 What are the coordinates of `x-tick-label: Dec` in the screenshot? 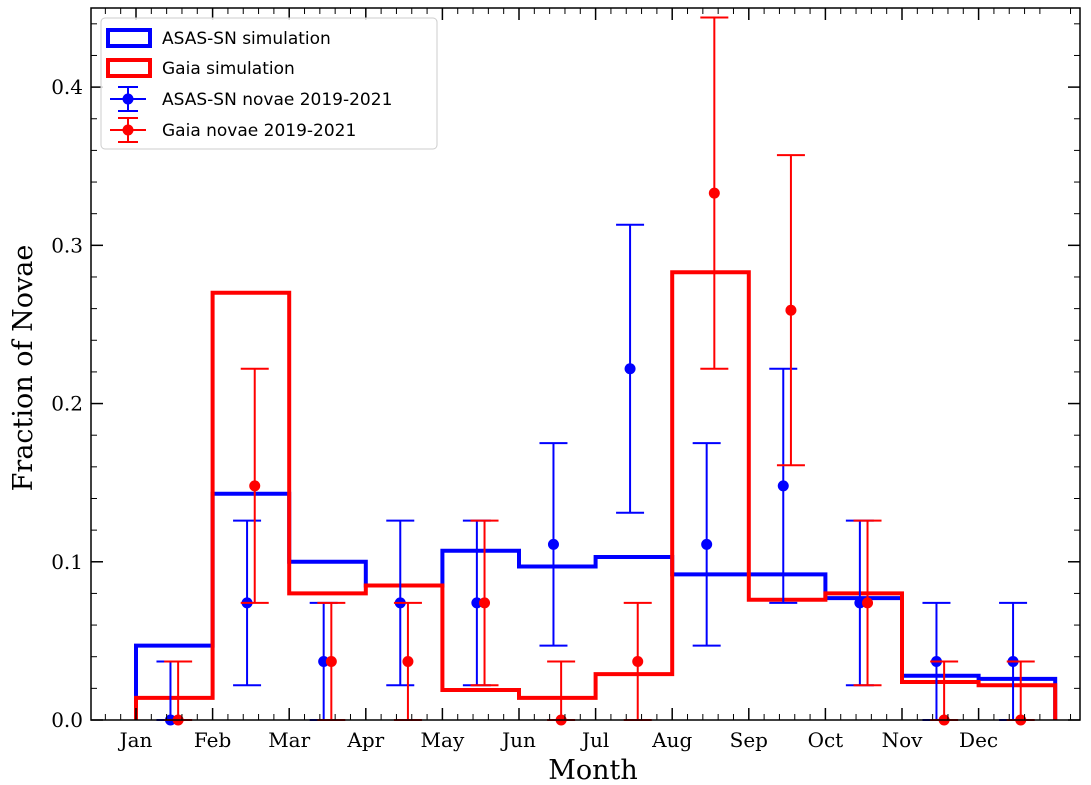 It's located at (978, 740).